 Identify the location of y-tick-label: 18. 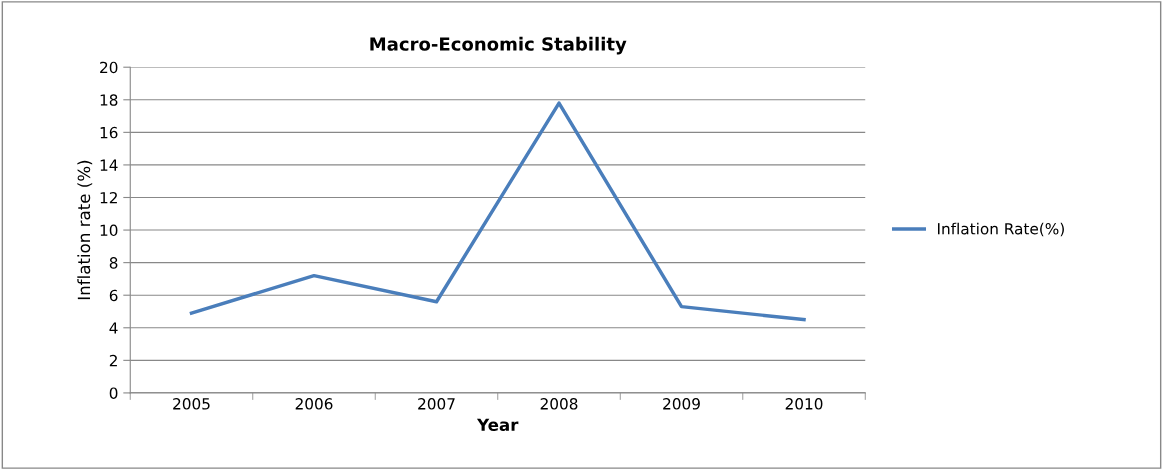
(109, 100).